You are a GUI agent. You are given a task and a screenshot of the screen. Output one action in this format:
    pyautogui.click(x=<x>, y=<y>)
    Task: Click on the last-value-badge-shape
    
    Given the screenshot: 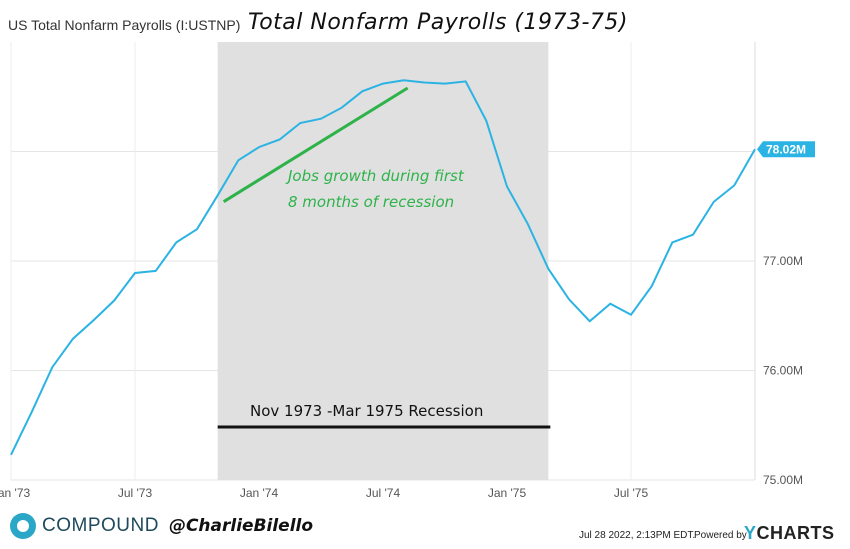 What is the action you would take?
    pyautogui.click(x=786, y=149)
    